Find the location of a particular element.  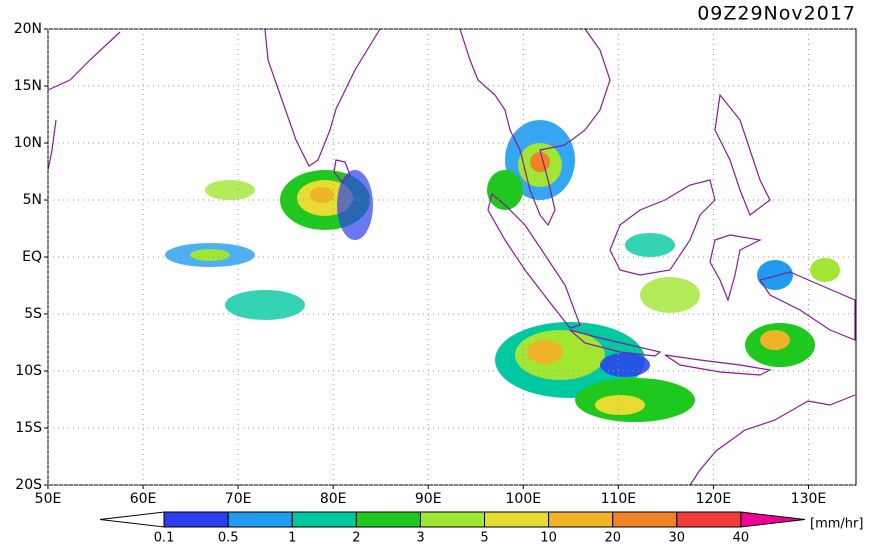

lat-tick-label: 20S is located at coordinates (28, 485).